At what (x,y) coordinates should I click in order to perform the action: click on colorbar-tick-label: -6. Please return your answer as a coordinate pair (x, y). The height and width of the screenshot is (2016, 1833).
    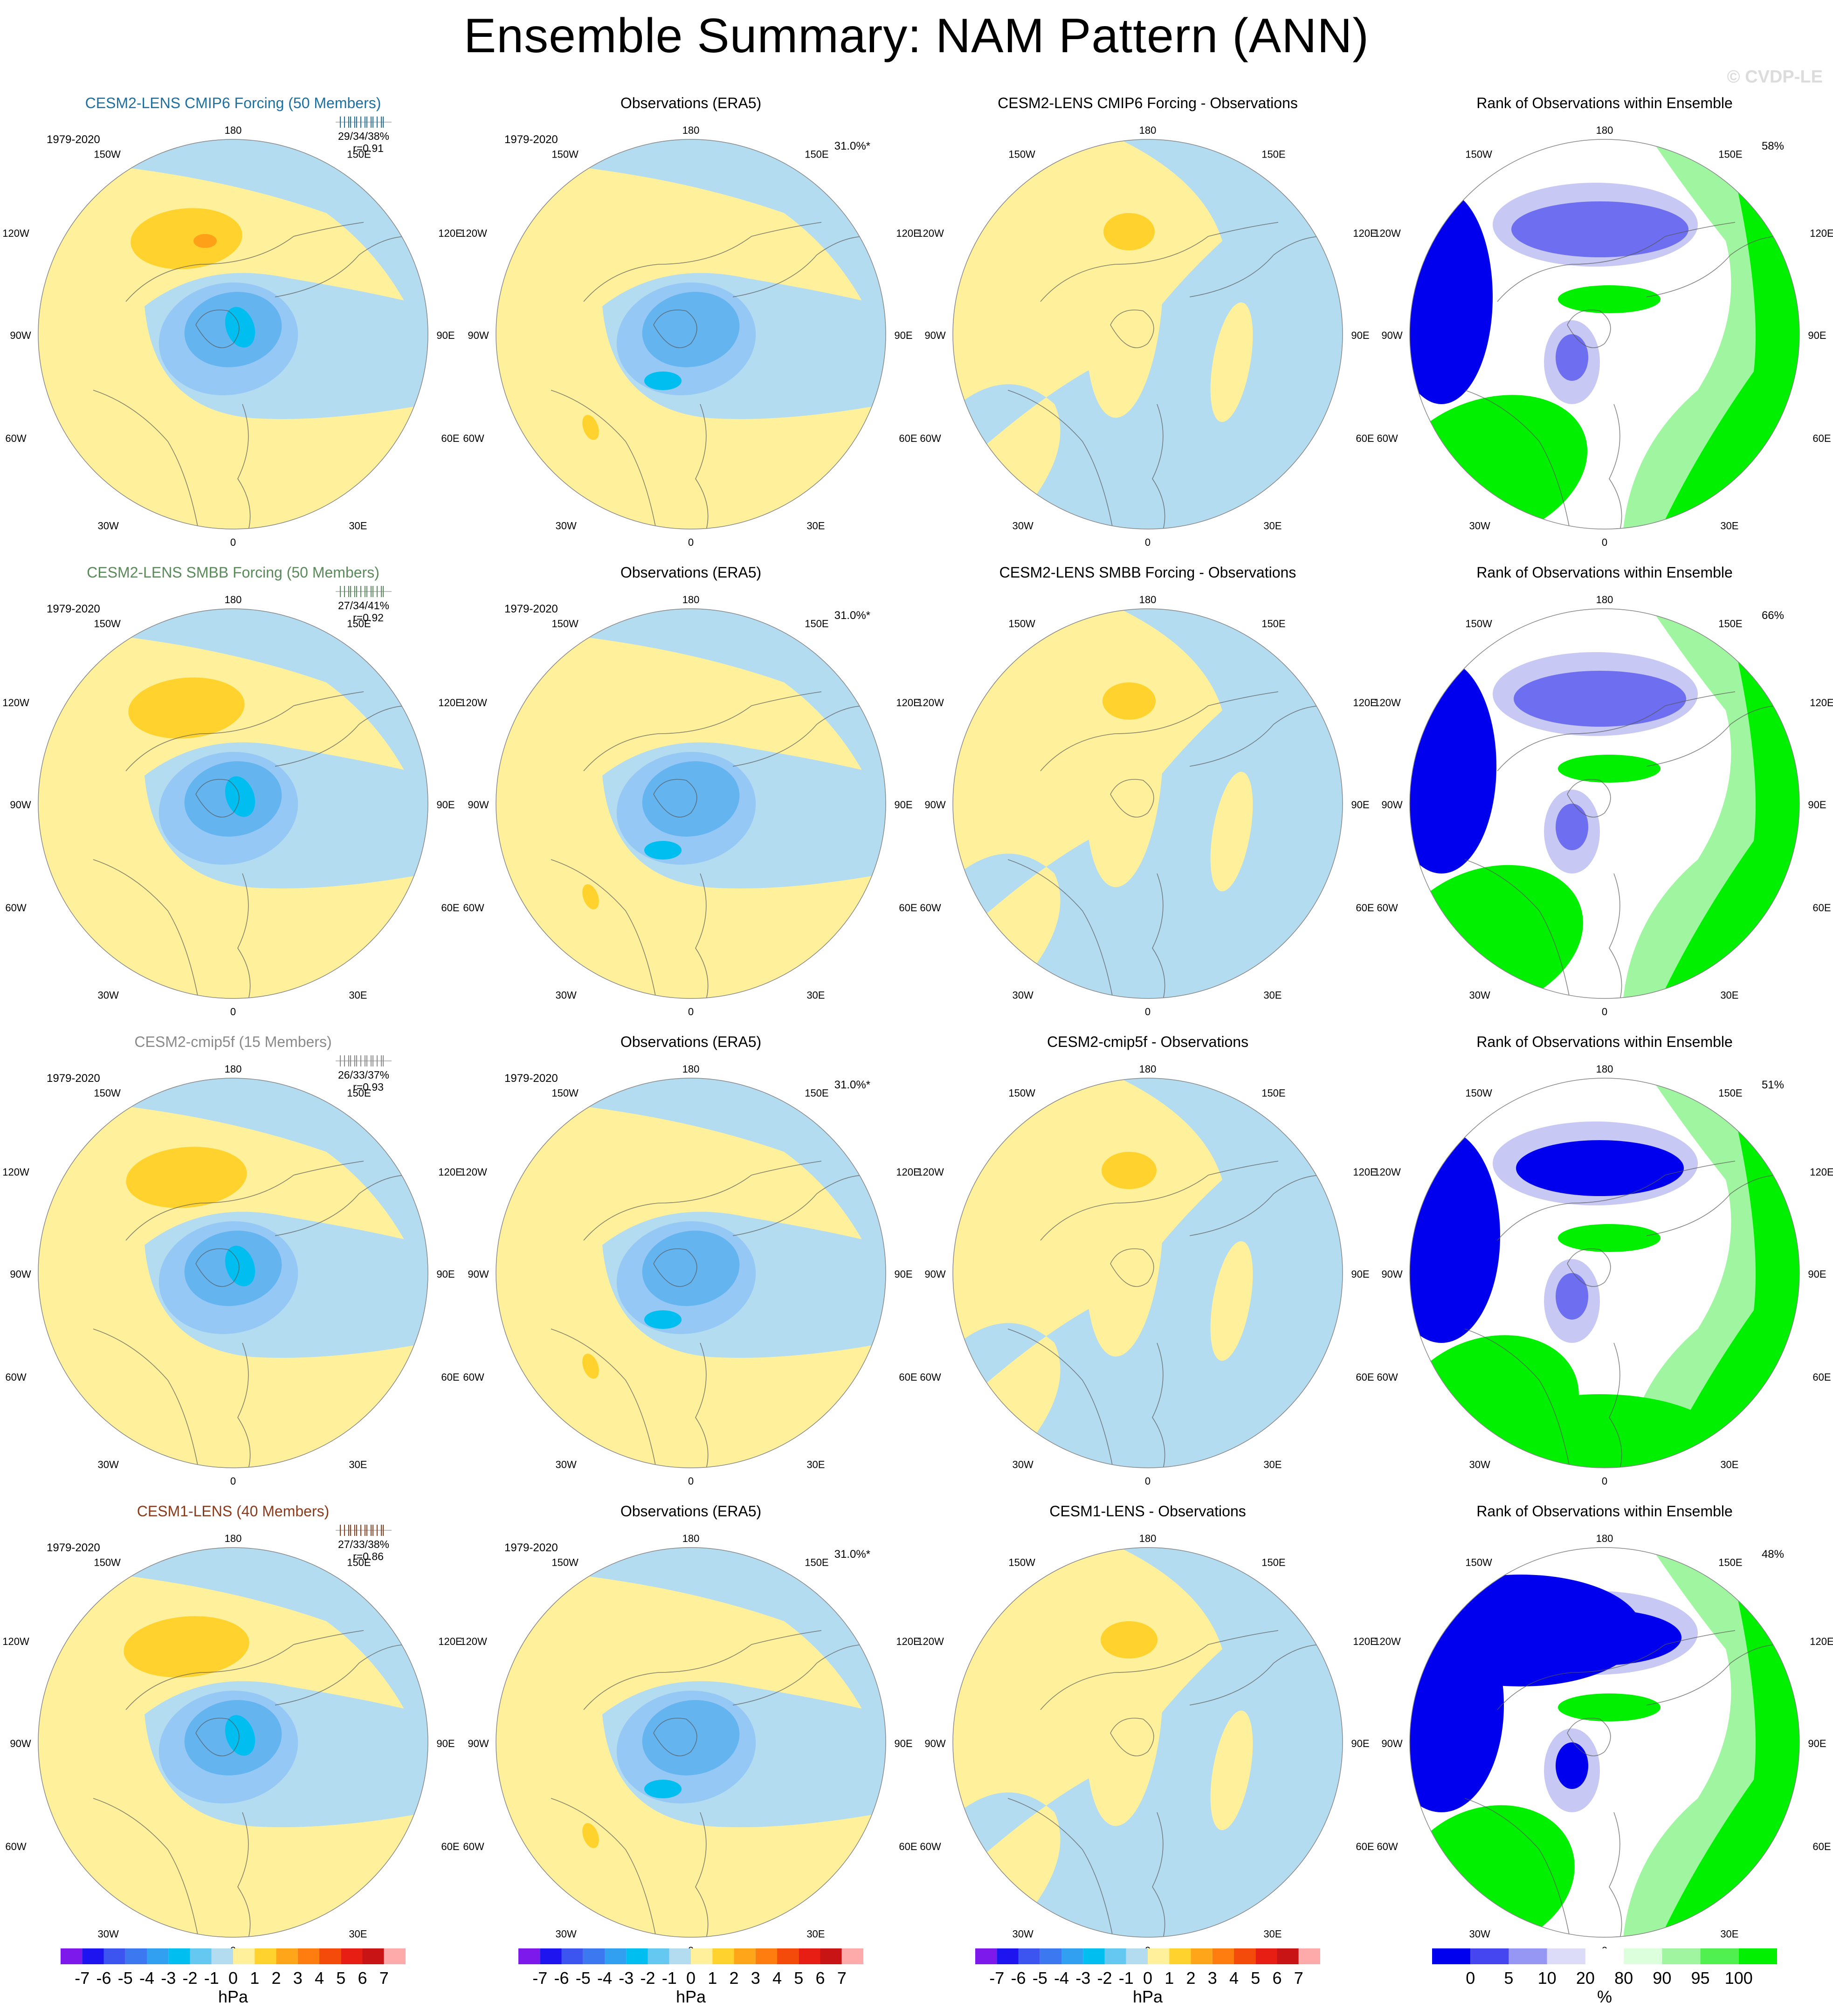
    Looking at the image, I should click on (1018, 1978).